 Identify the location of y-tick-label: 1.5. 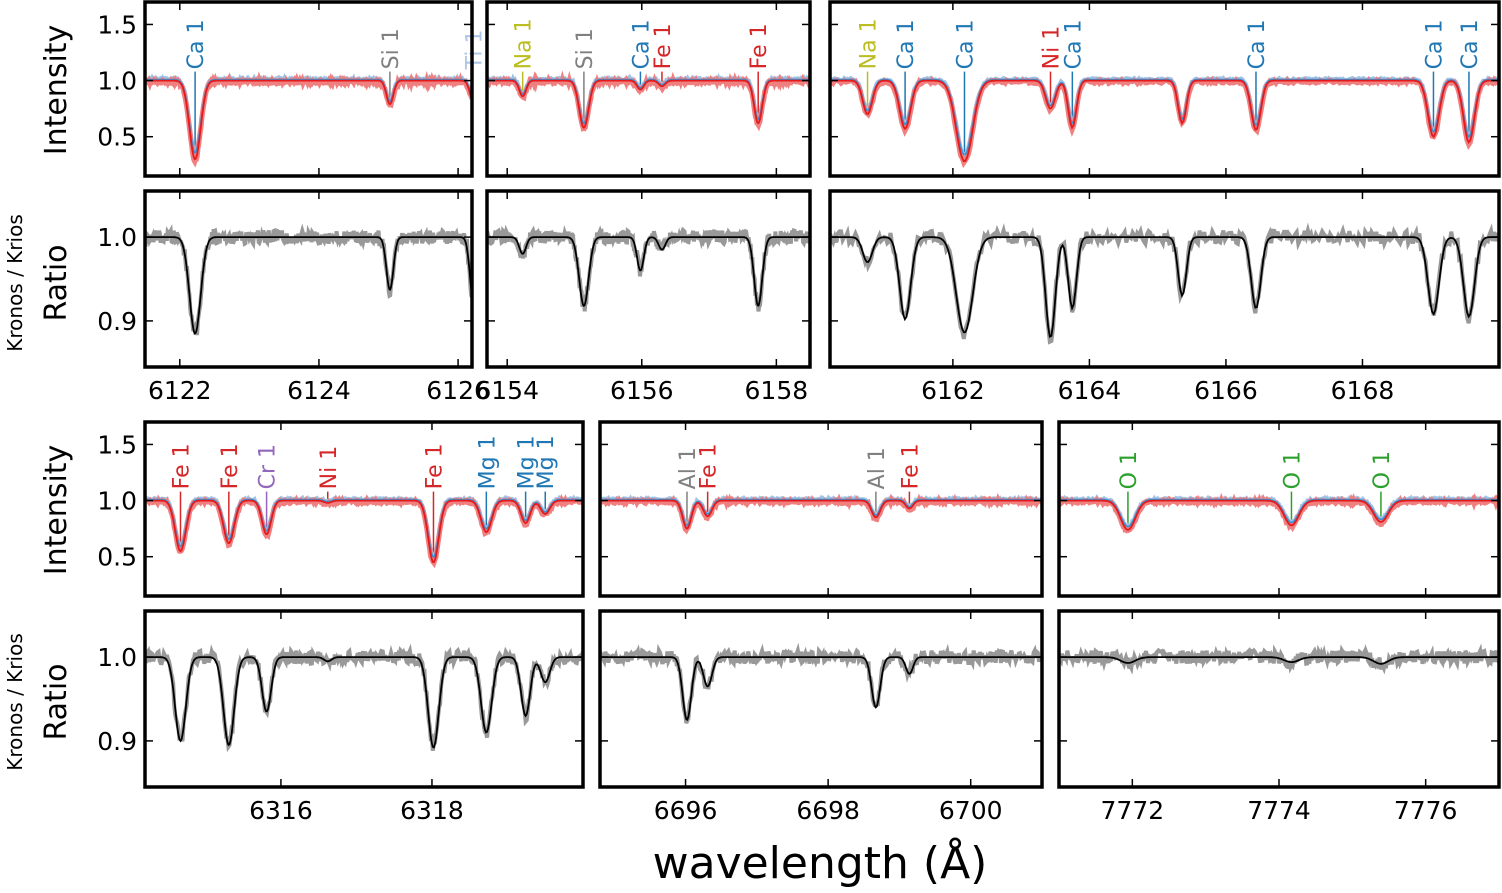
(117, 24).